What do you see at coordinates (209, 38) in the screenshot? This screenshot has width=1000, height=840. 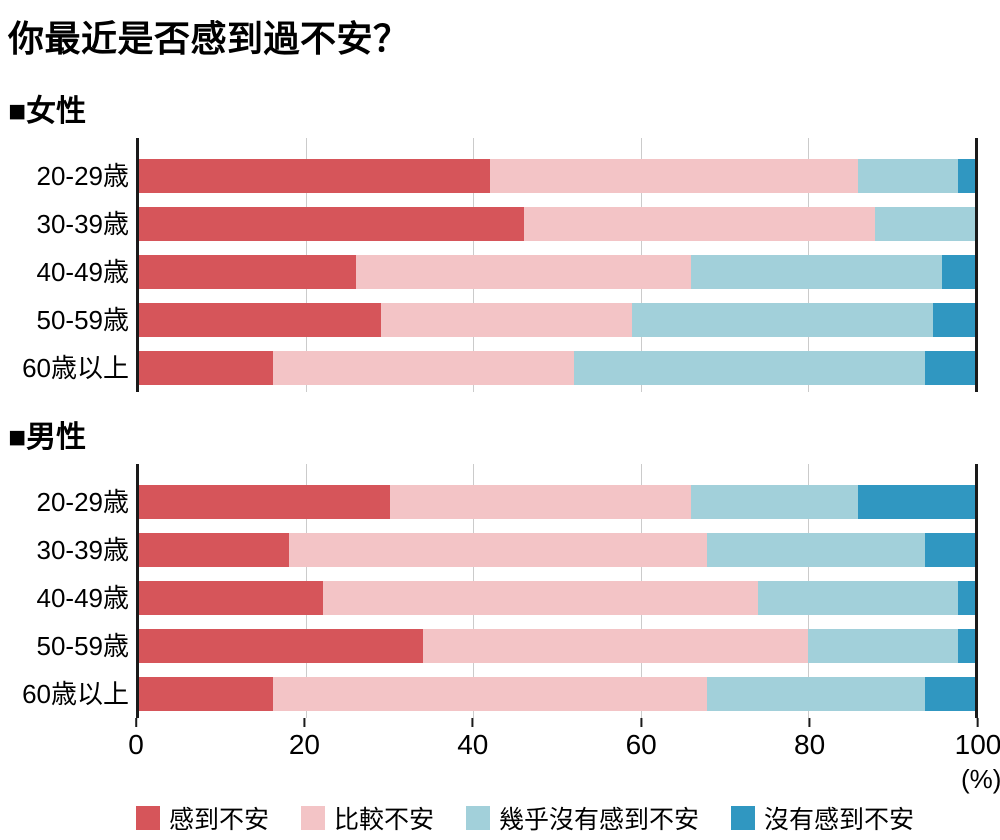 I see `chart-title: 你最近是否感到過不安？` at bounding box center [209, 38].